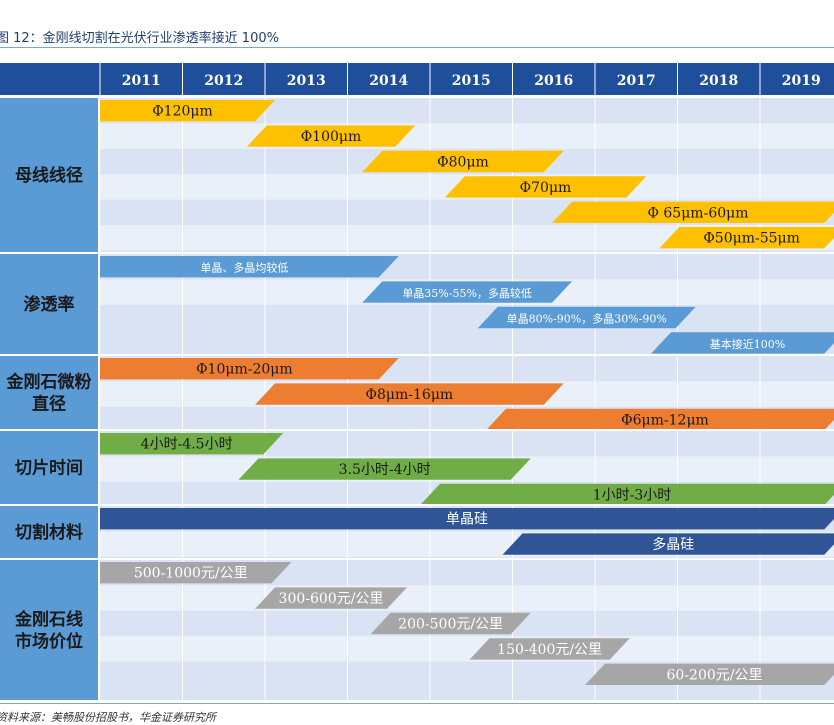 The height and width of the screenshot is (725, 834). What do you see at coordinates (49, 382) in the screenshot?
I see `category-label: 金刚石微粉` at bounding box center [49, 382].